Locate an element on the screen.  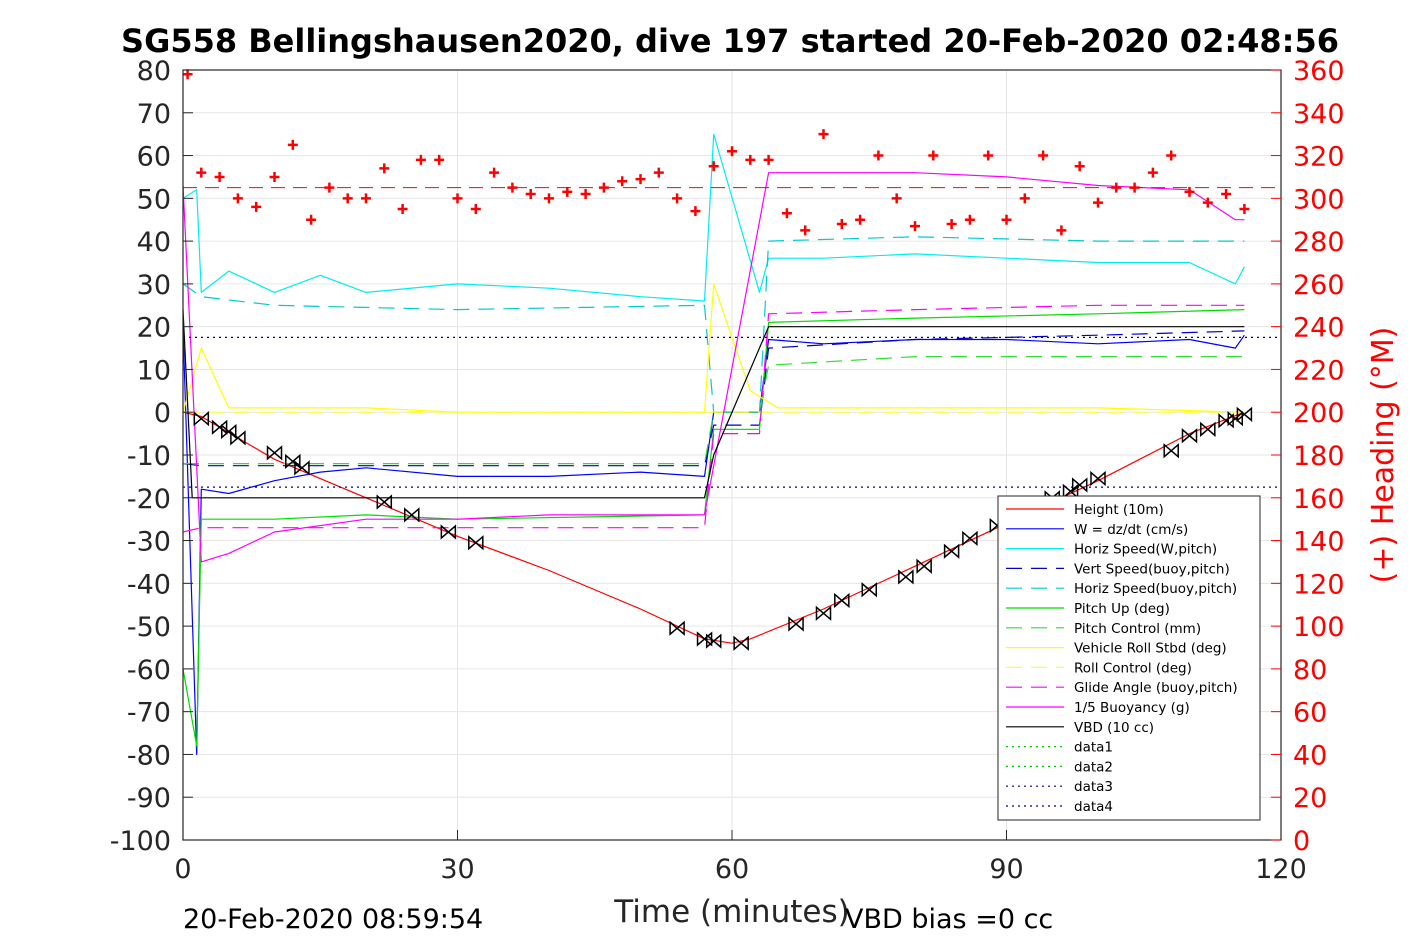
legend-label: W = dz/dt (cm/s) is located at coordinates (1131, 530).